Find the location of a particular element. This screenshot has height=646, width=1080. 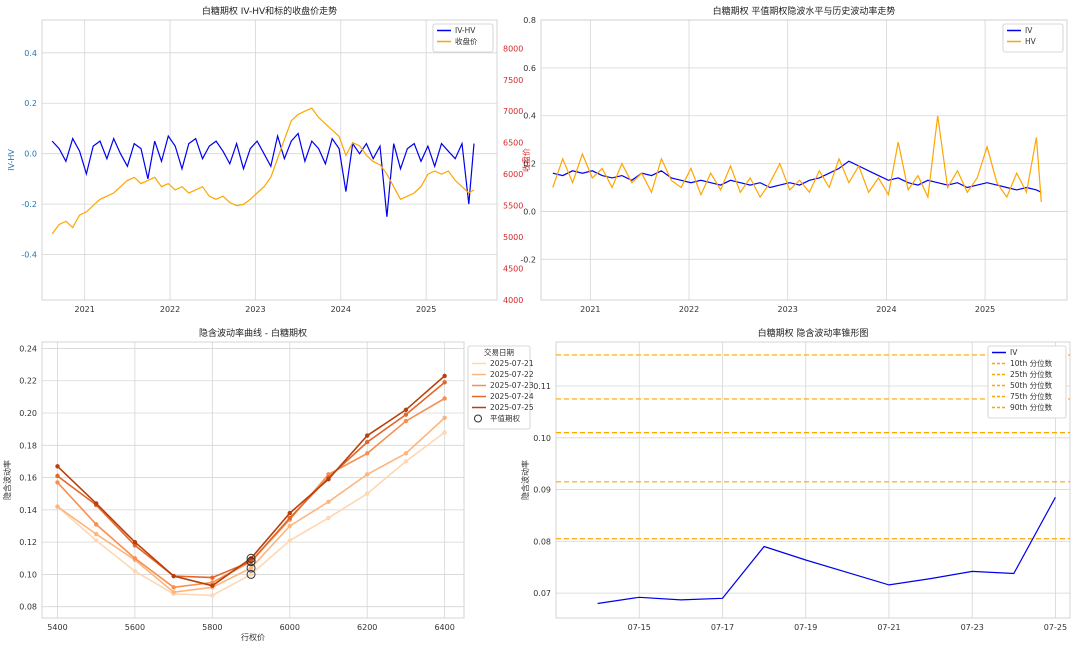

legend-label: 90th 分位数 is located at coordinates (1031, 407).